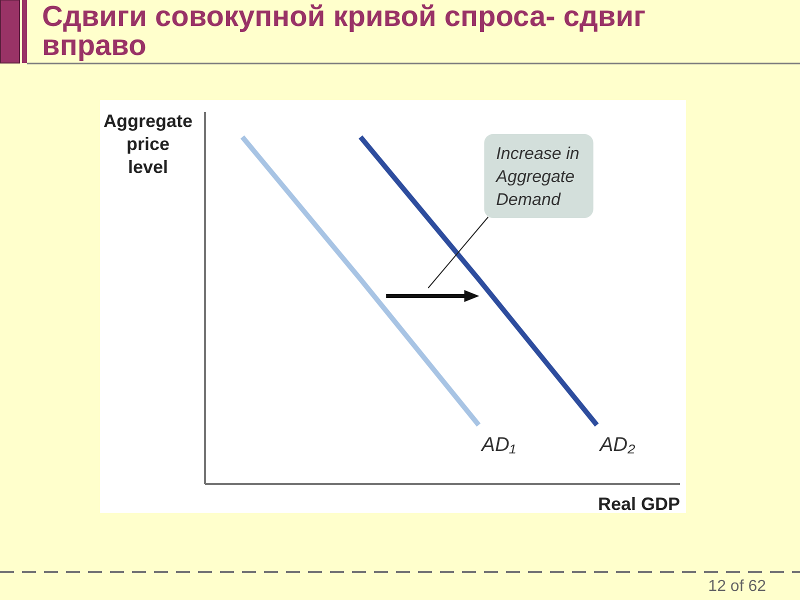  What do you see at coordinates (617, 445) in the screenshot?
I see `series-label: AD₂` at bounding box center [617, 445].